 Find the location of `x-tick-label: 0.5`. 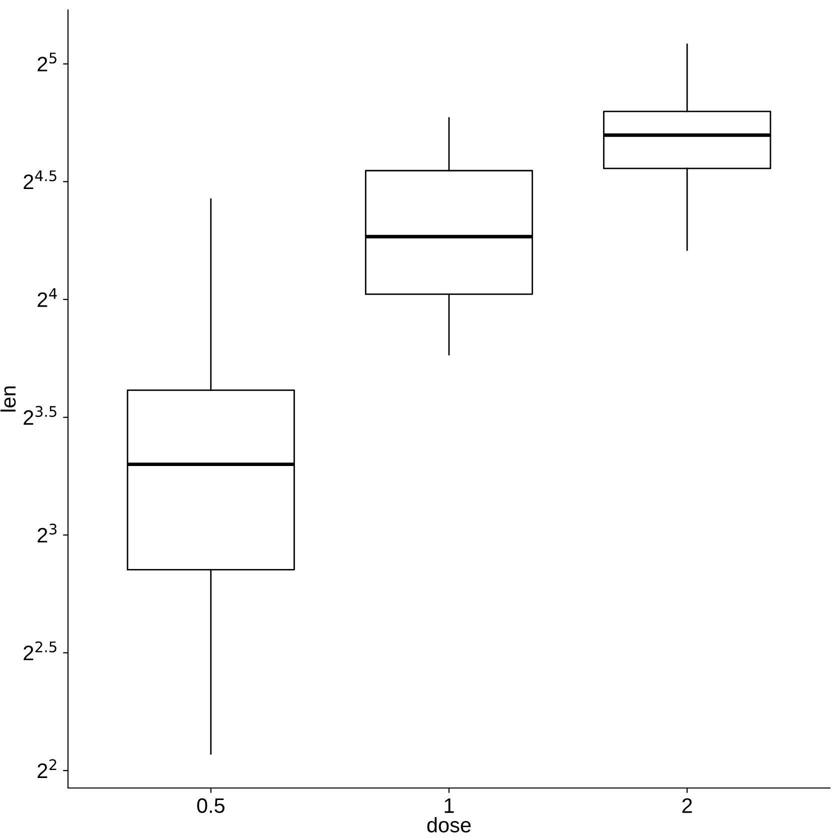

x-tick-label: 0.5 is located at coordinates (210, 806).